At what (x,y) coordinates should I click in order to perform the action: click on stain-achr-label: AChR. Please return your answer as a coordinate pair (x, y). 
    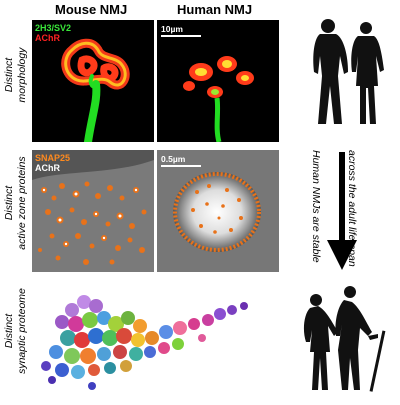
    Looking at the image, I should click on (47, 38).